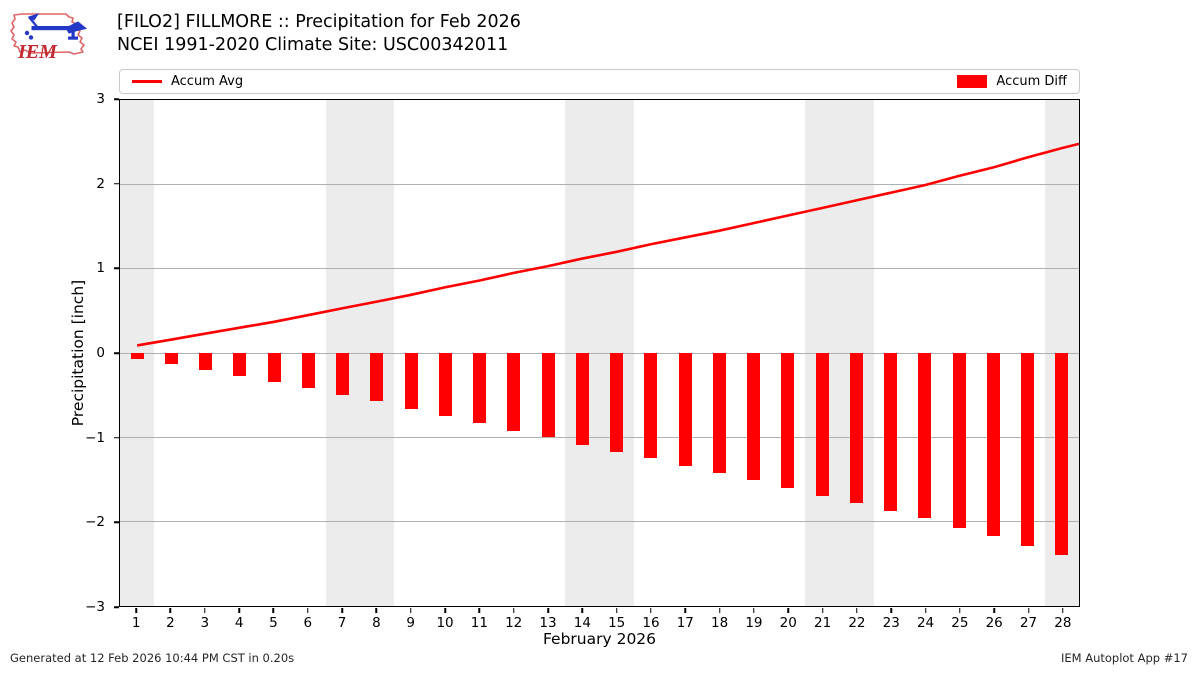 The image size is (1200, 675). Describe the element at coordinates (95, 607) in the screenshot. I see `y-tick-label: −3` at that location.